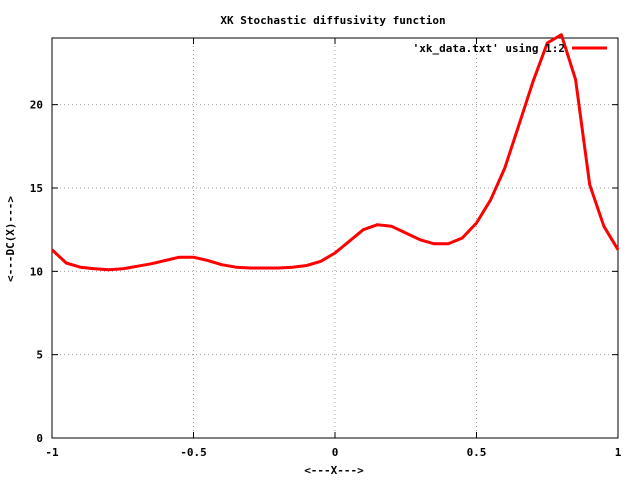 This screenshot has height=480, width=640. I want to click on y-tick-label: 10, so click(36, 271).